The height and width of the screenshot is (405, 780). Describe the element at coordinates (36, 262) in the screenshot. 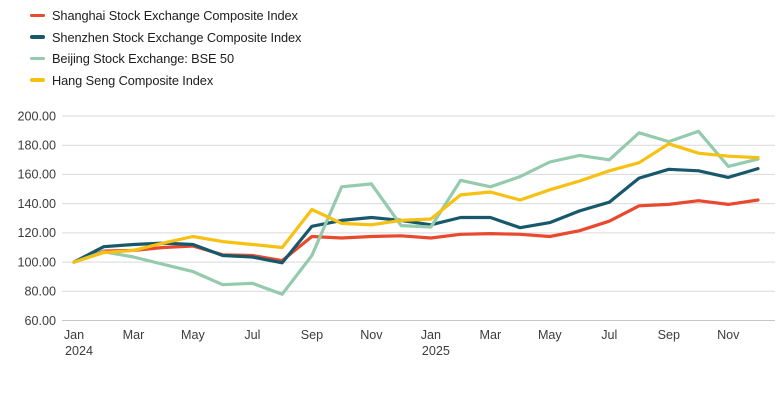

I see `y-tick-label: 100.00` at that location.